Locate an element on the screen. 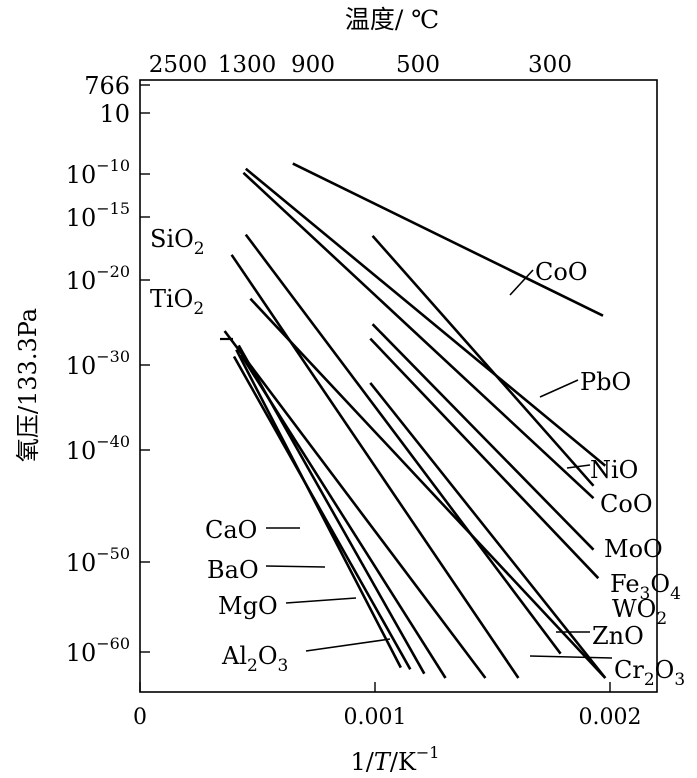 The image size is (697, 778). series-line-moo is located at coordinates (483, 437).